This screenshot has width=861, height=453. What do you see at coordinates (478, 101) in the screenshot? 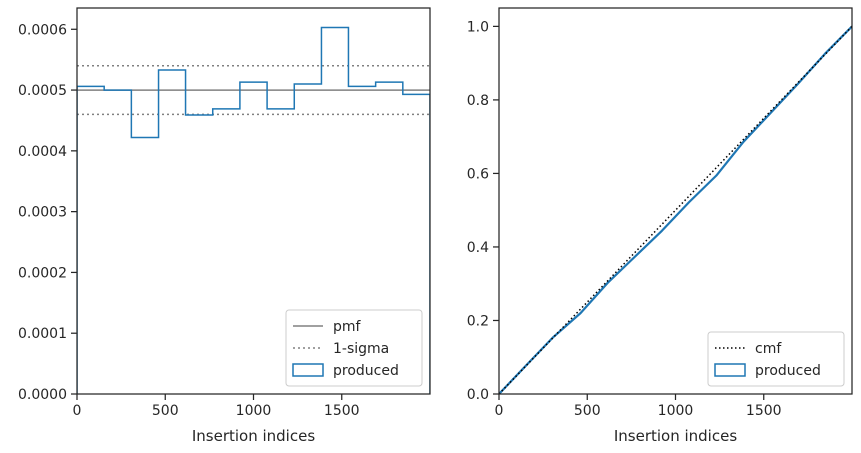
I see `right-y-tick-label: 0.8` at bounding box center [478, 101].